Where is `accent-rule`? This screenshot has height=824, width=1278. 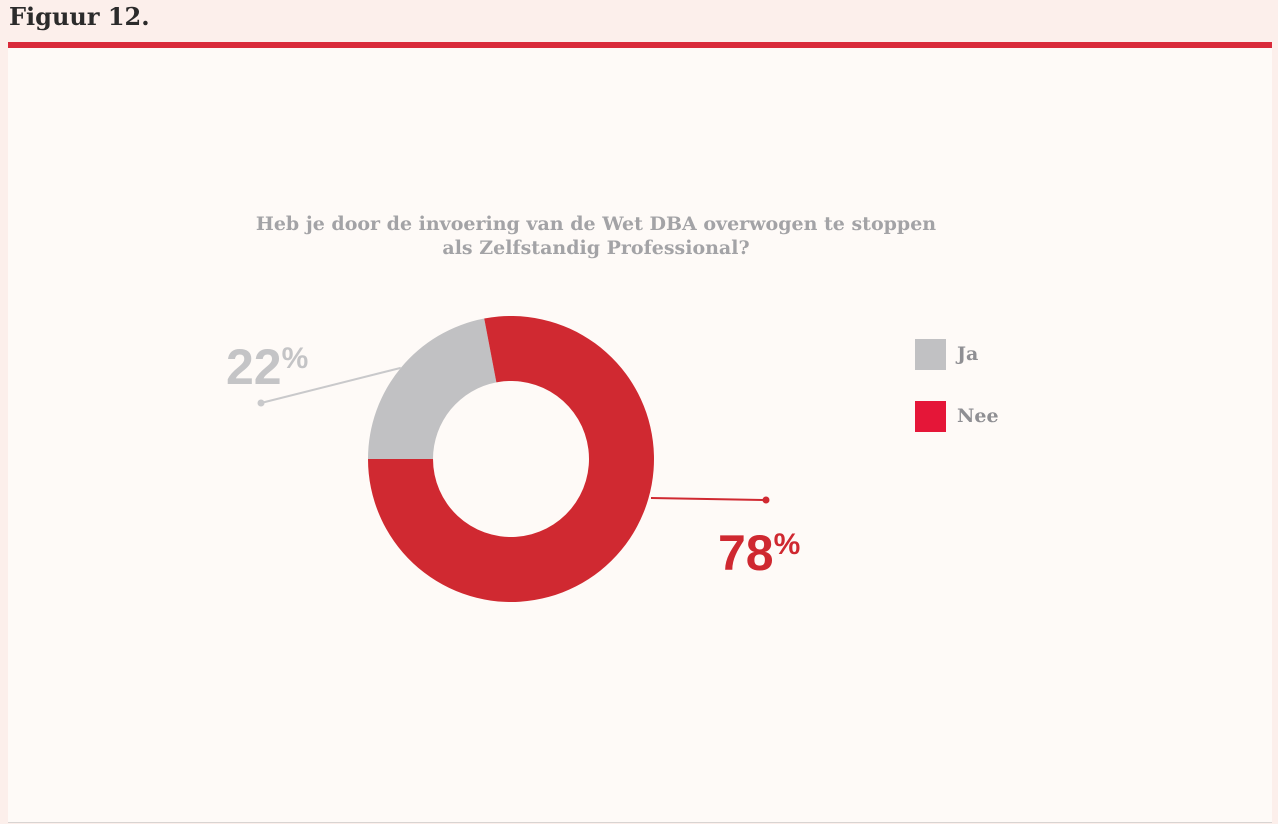 accent-rule is located at coordinates (640, 45).